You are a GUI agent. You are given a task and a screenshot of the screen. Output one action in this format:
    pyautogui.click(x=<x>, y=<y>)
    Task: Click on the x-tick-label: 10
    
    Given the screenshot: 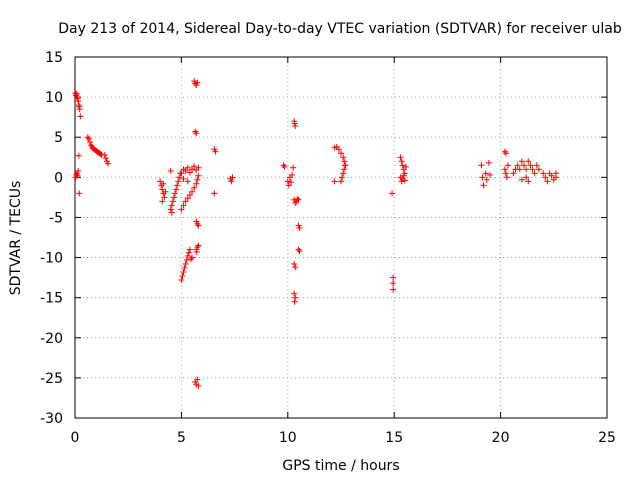 What is the action you would take?
    pyautogui.click(x=288, y=438)
    